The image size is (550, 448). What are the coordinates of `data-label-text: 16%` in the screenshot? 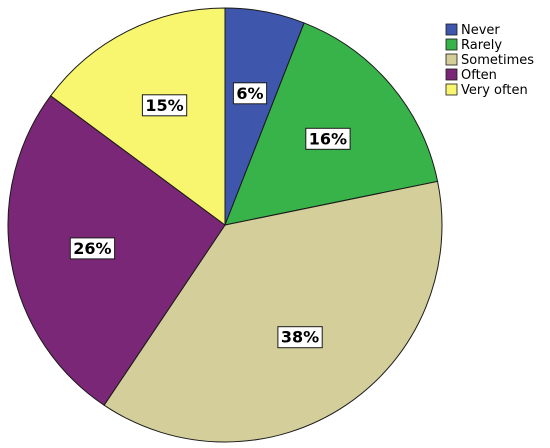 It's located at (328, 138).